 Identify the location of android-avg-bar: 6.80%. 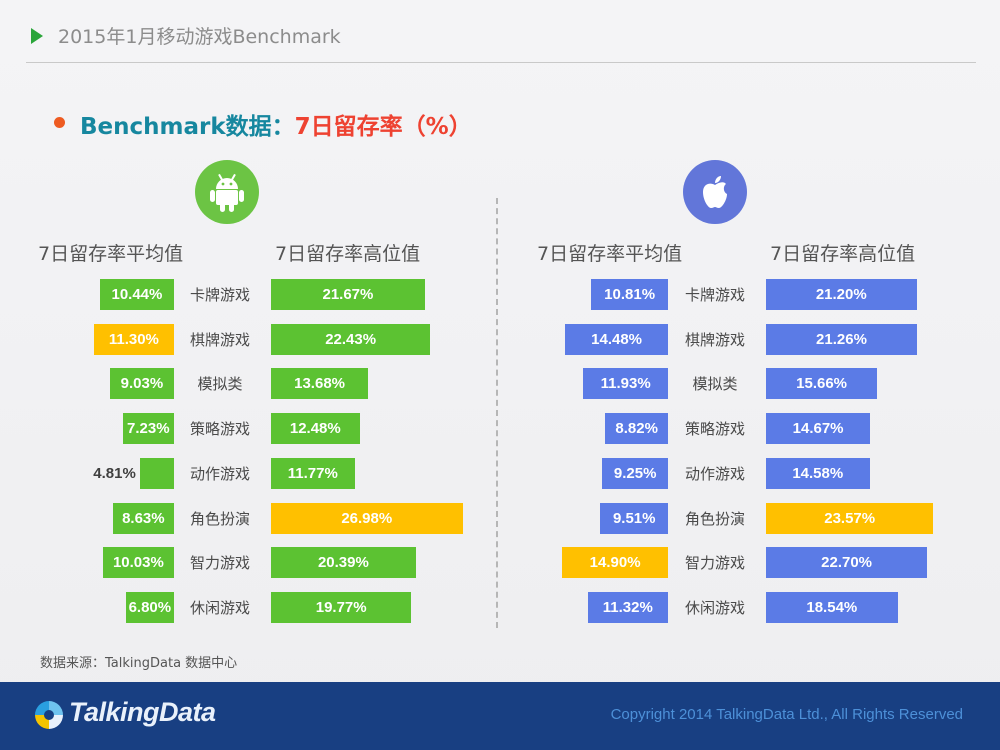
(149, 607).